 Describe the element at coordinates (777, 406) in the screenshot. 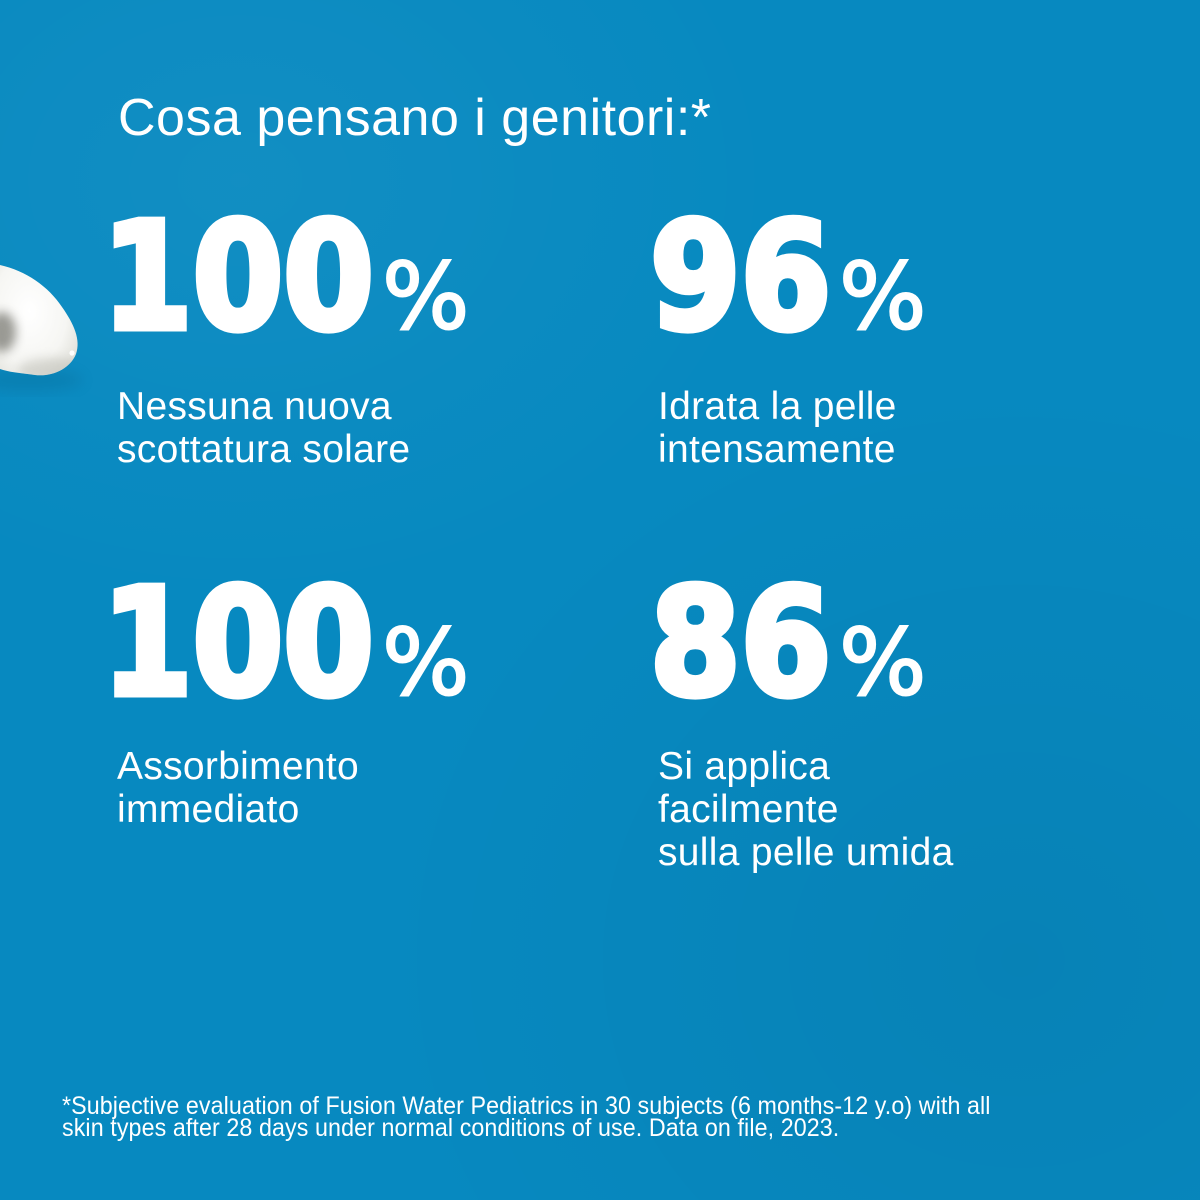

I see `stat-label-line: Idrata la pelle` at that location.